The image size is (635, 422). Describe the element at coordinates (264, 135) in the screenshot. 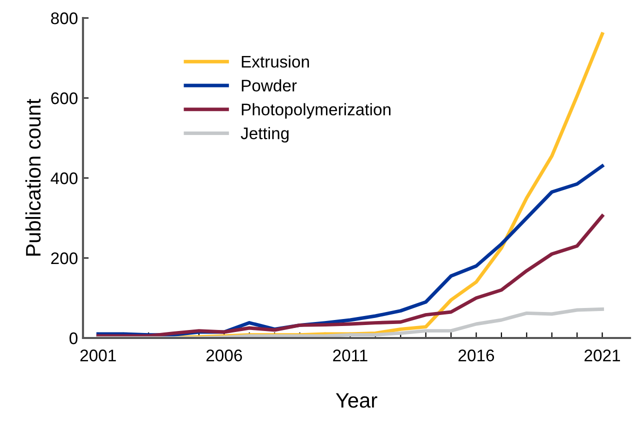

I see `legend-label: Jetting` at that location.